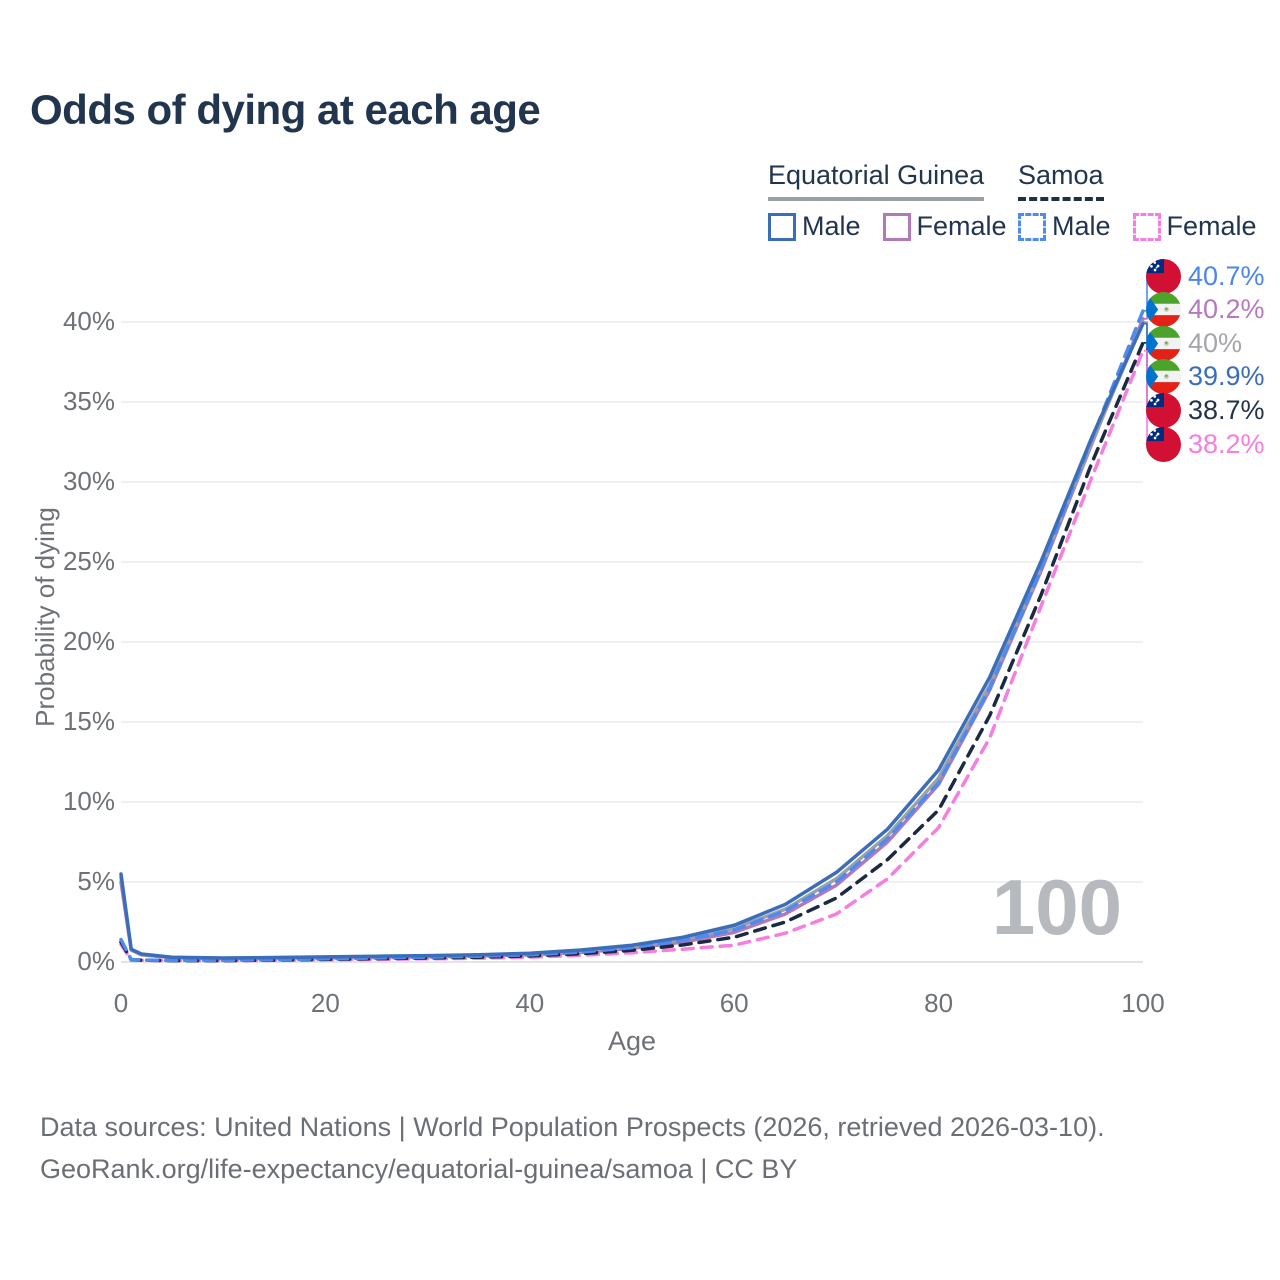  I want to click on x-tick-label: 40, so click(530, 1003).